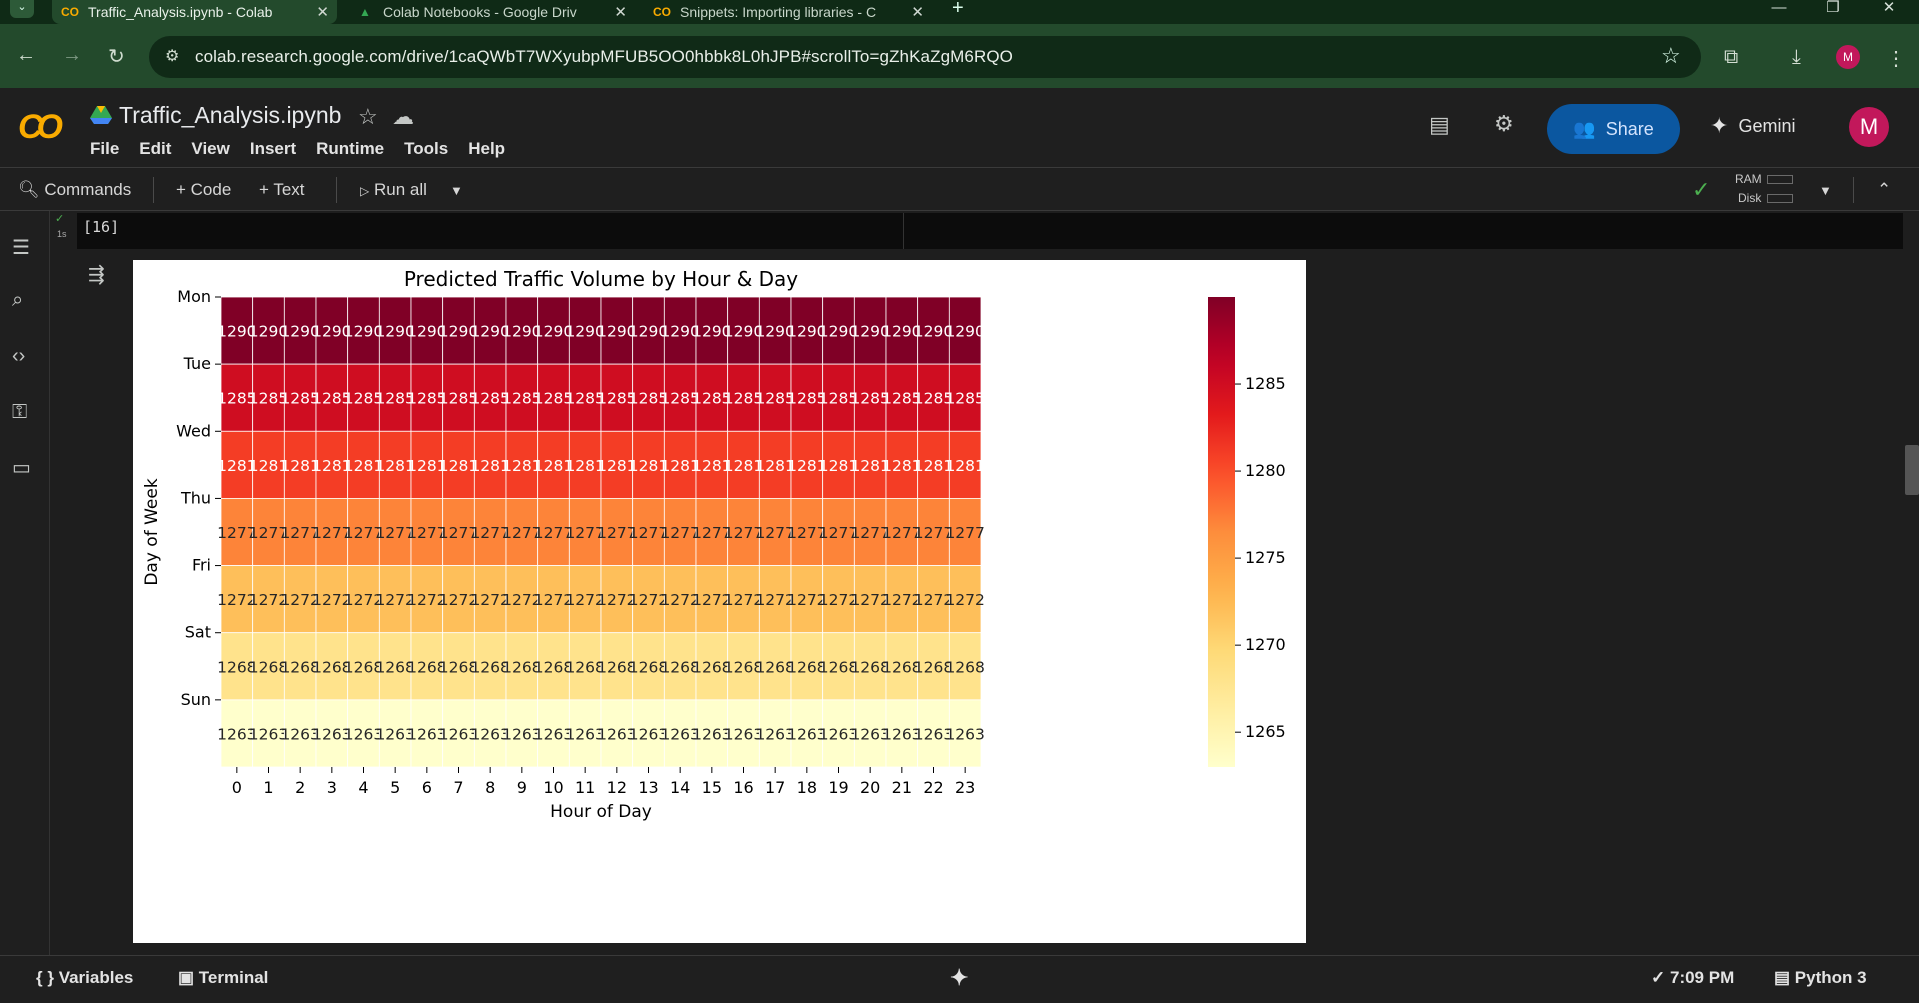  What do you see at coordinates (1439, 124) in the screenshot?
I see `comments-icon: ▤` at bounding box center [1439, 124].